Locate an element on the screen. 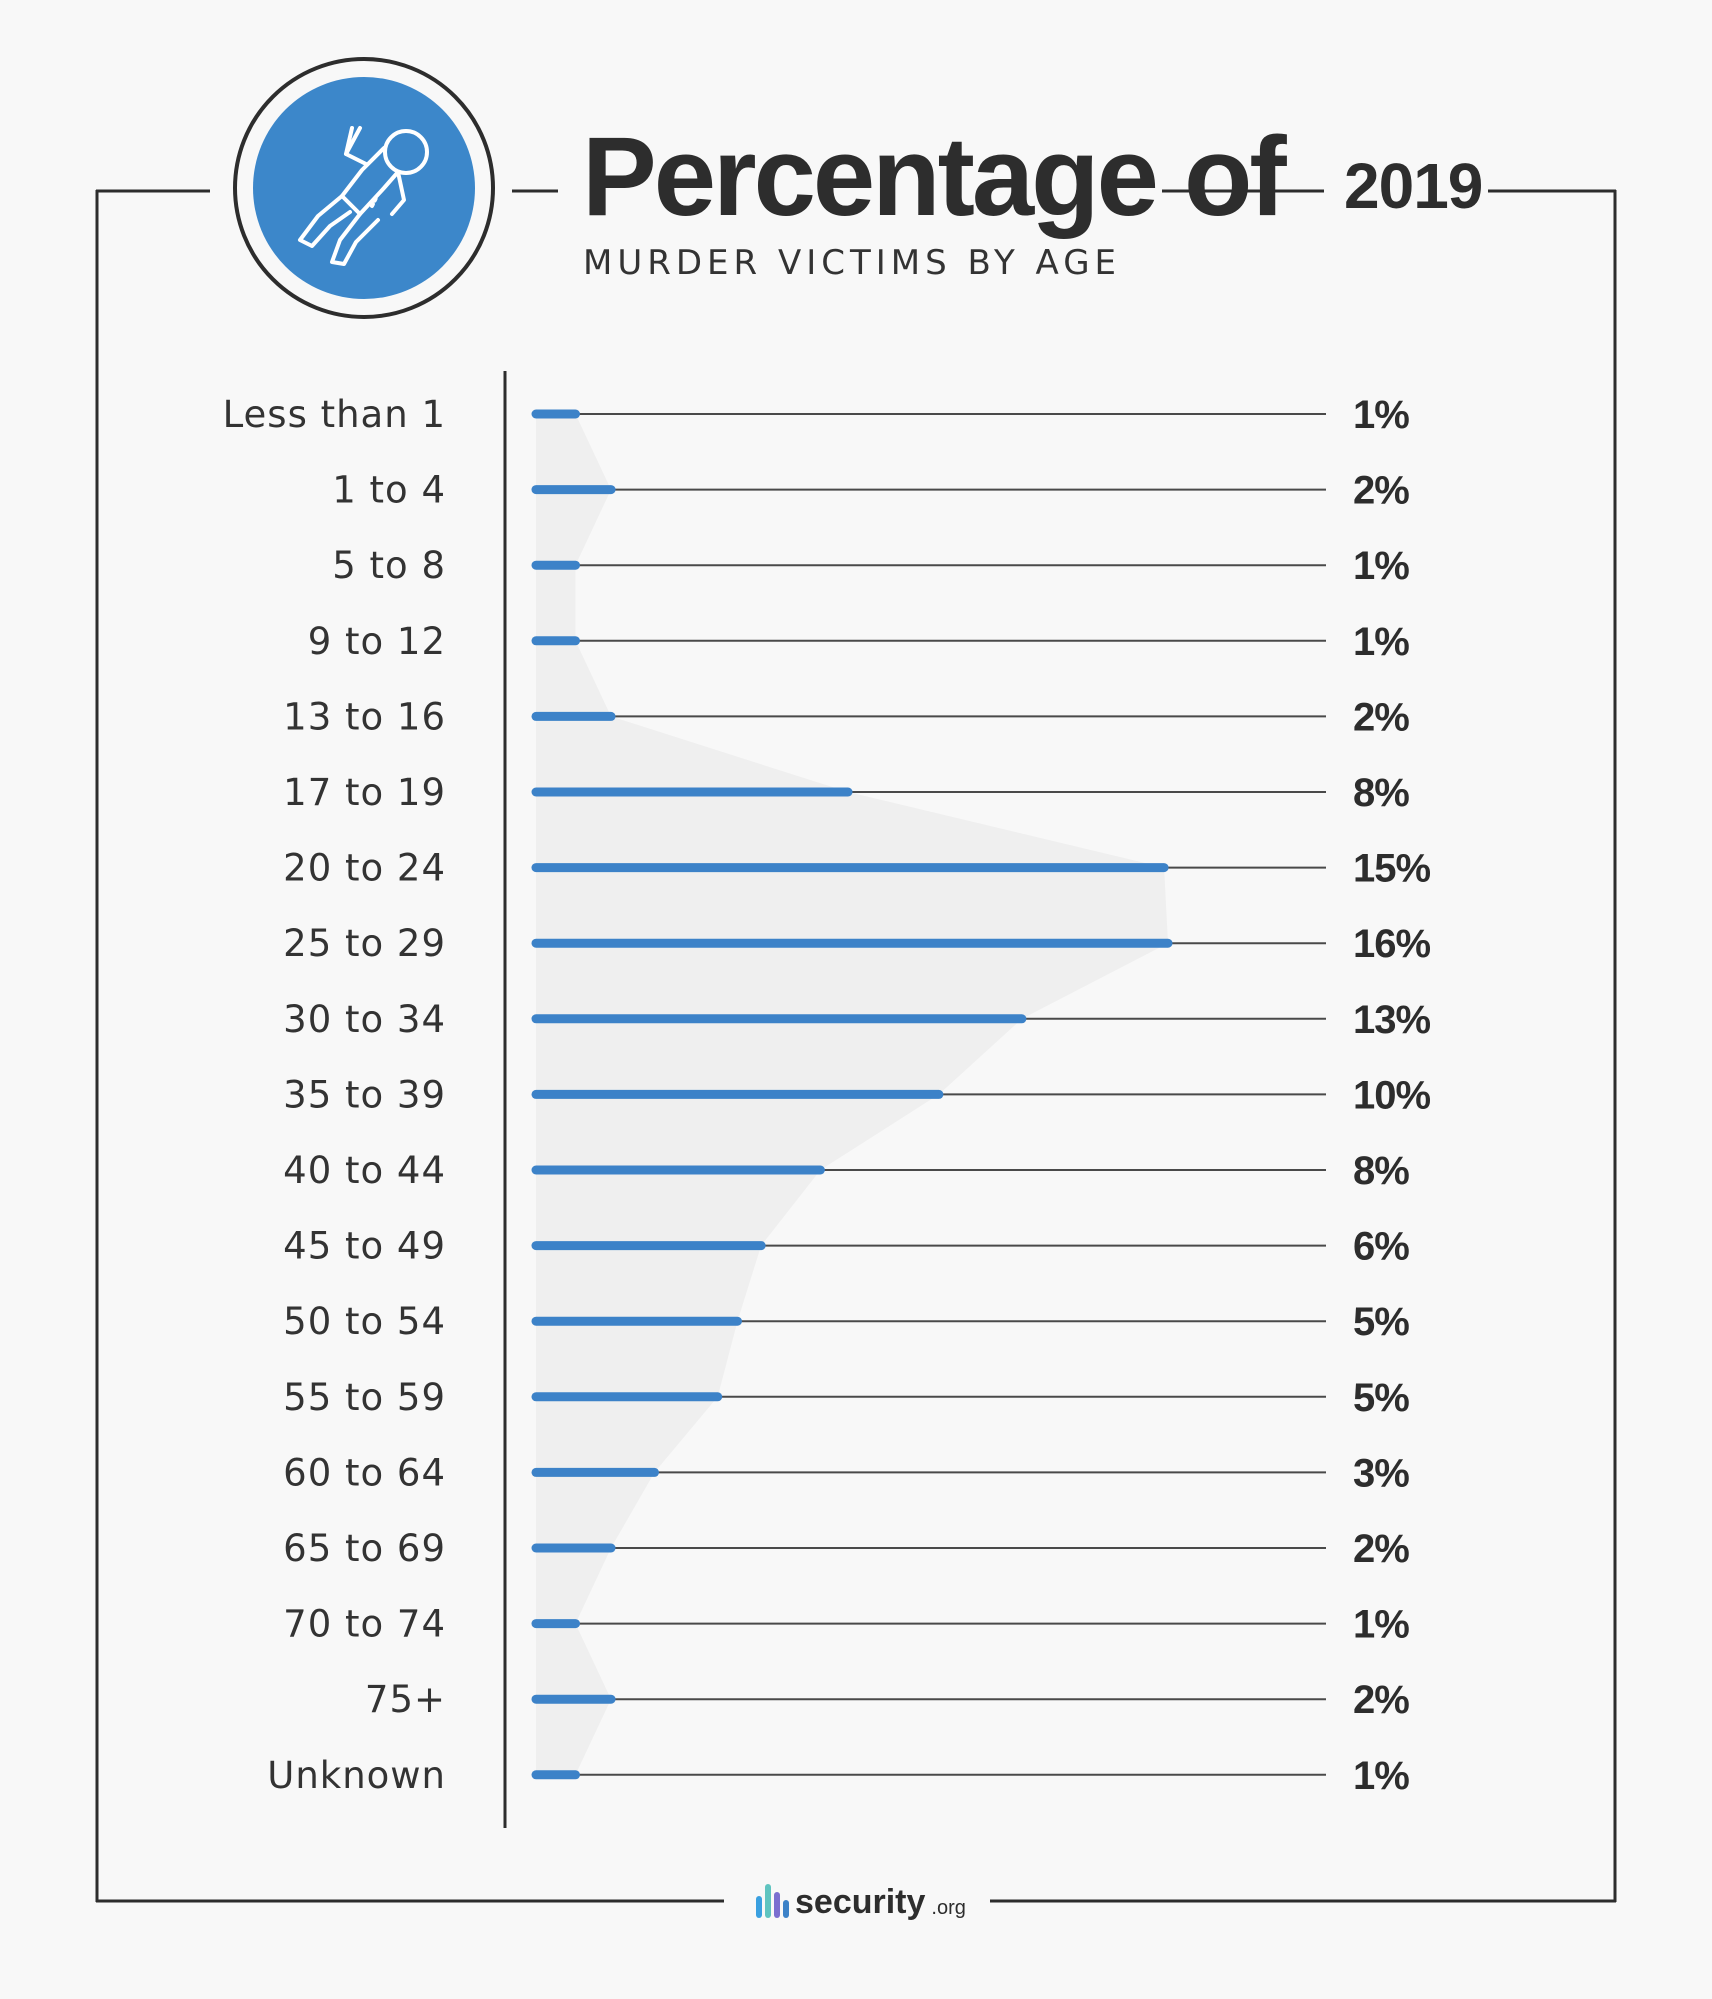 The height and width of the screenshot is (1999, 1712). category-label: 70 to 74 is located at coordinates (364, 1624).